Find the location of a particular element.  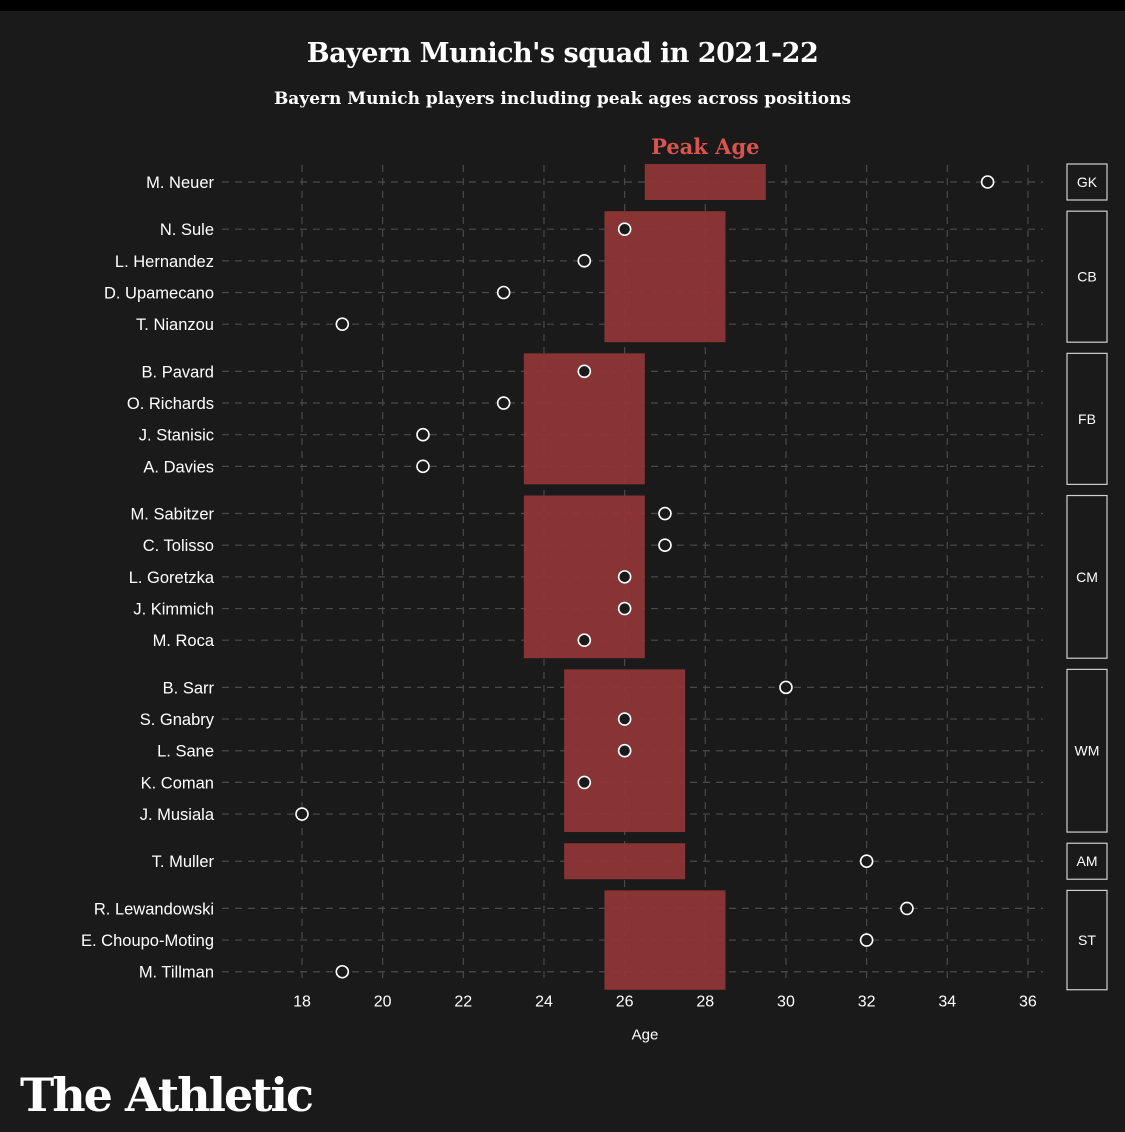

player-name-label: J. Stanisic is located at coordinates (176, 436).